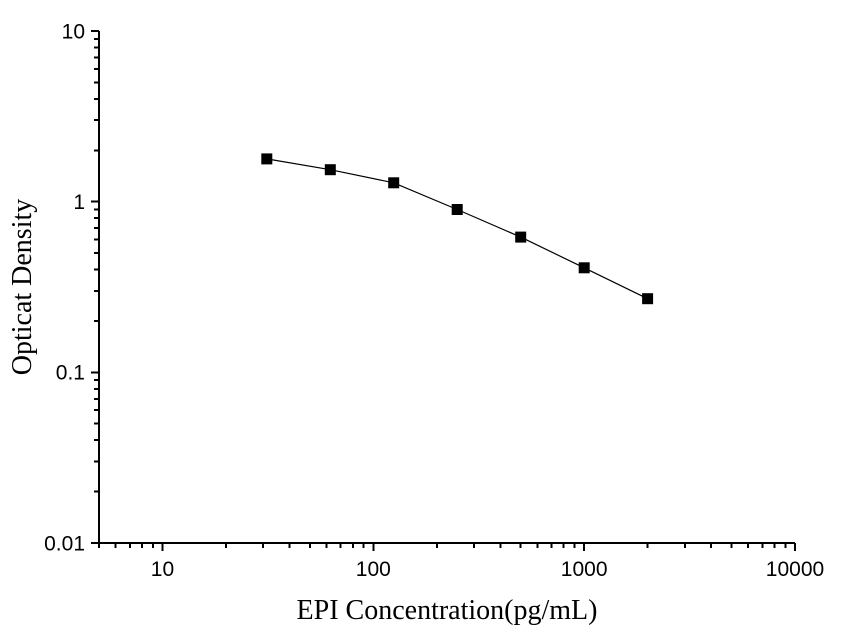 This screenshot has width=841, height=633. I want to click on y-axis-title: Opticat Density, so click(22, 287).